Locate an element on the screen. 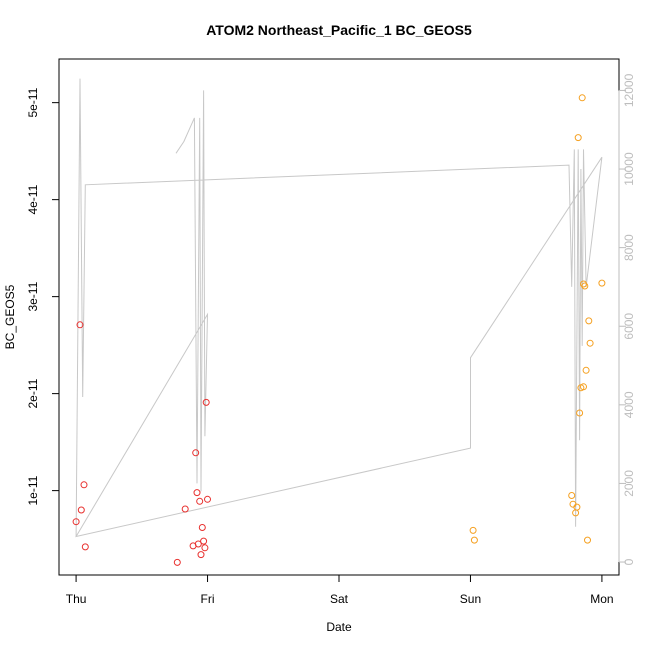 The image size is (650, 650). y-axis-label: BC_GEOS5 is located at coordinates (10, 316).